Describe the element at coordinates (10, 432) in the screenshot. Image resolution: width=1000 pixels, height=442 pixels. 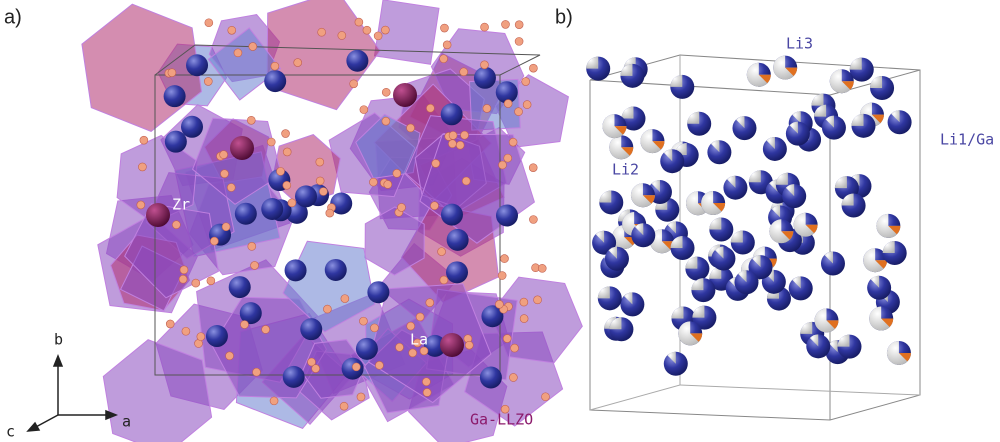
I see `axis-label: c` at that location.